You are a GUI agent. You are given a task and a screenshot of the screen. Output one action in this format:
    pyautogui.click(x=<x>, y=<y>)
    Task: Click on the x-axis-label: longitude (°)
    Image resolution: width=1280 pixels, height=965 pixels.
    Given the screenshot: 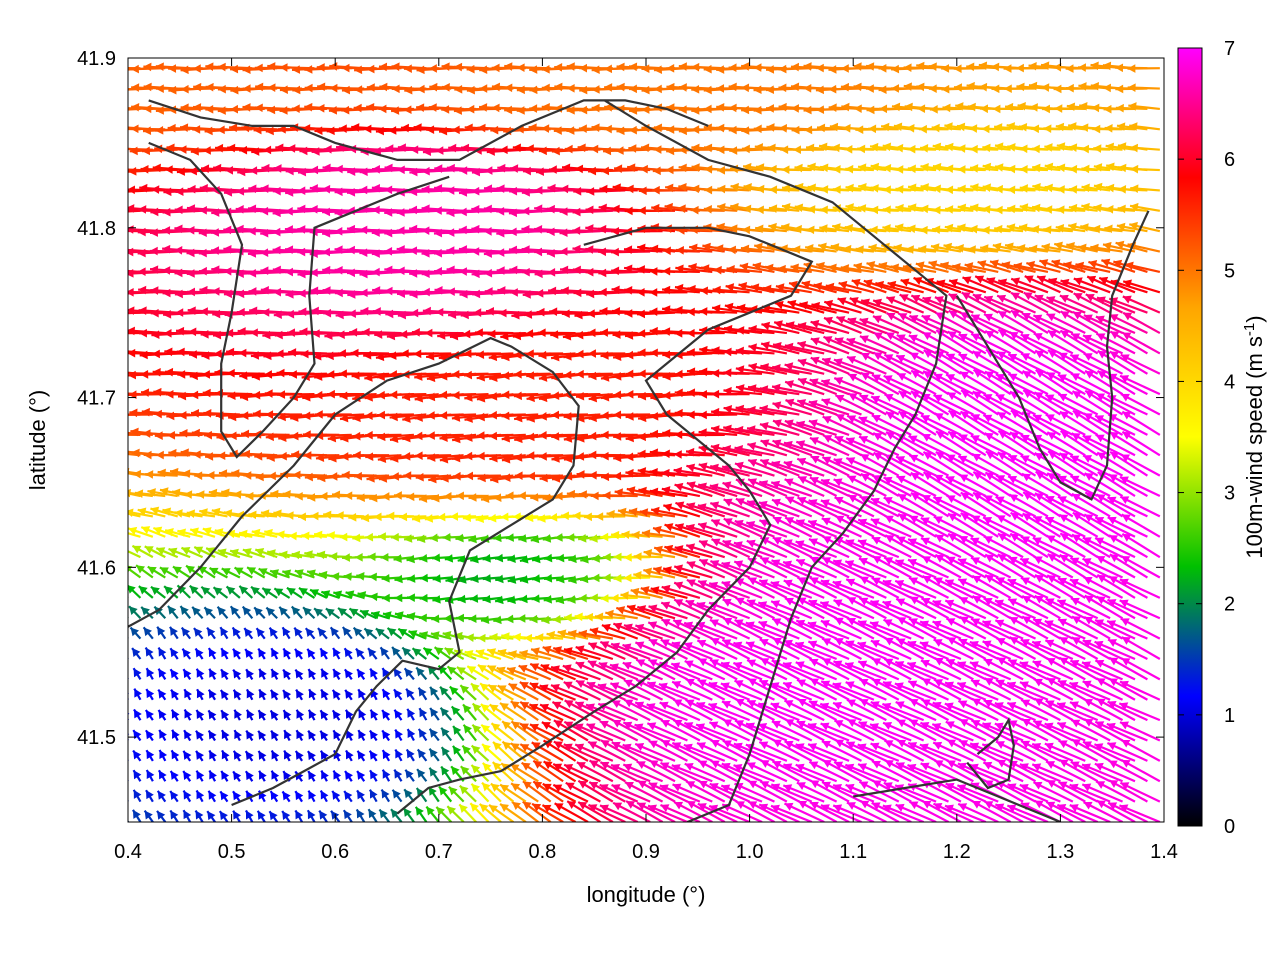 What is the action you would take?
    pyautogui.click(x=646, y=894)
    